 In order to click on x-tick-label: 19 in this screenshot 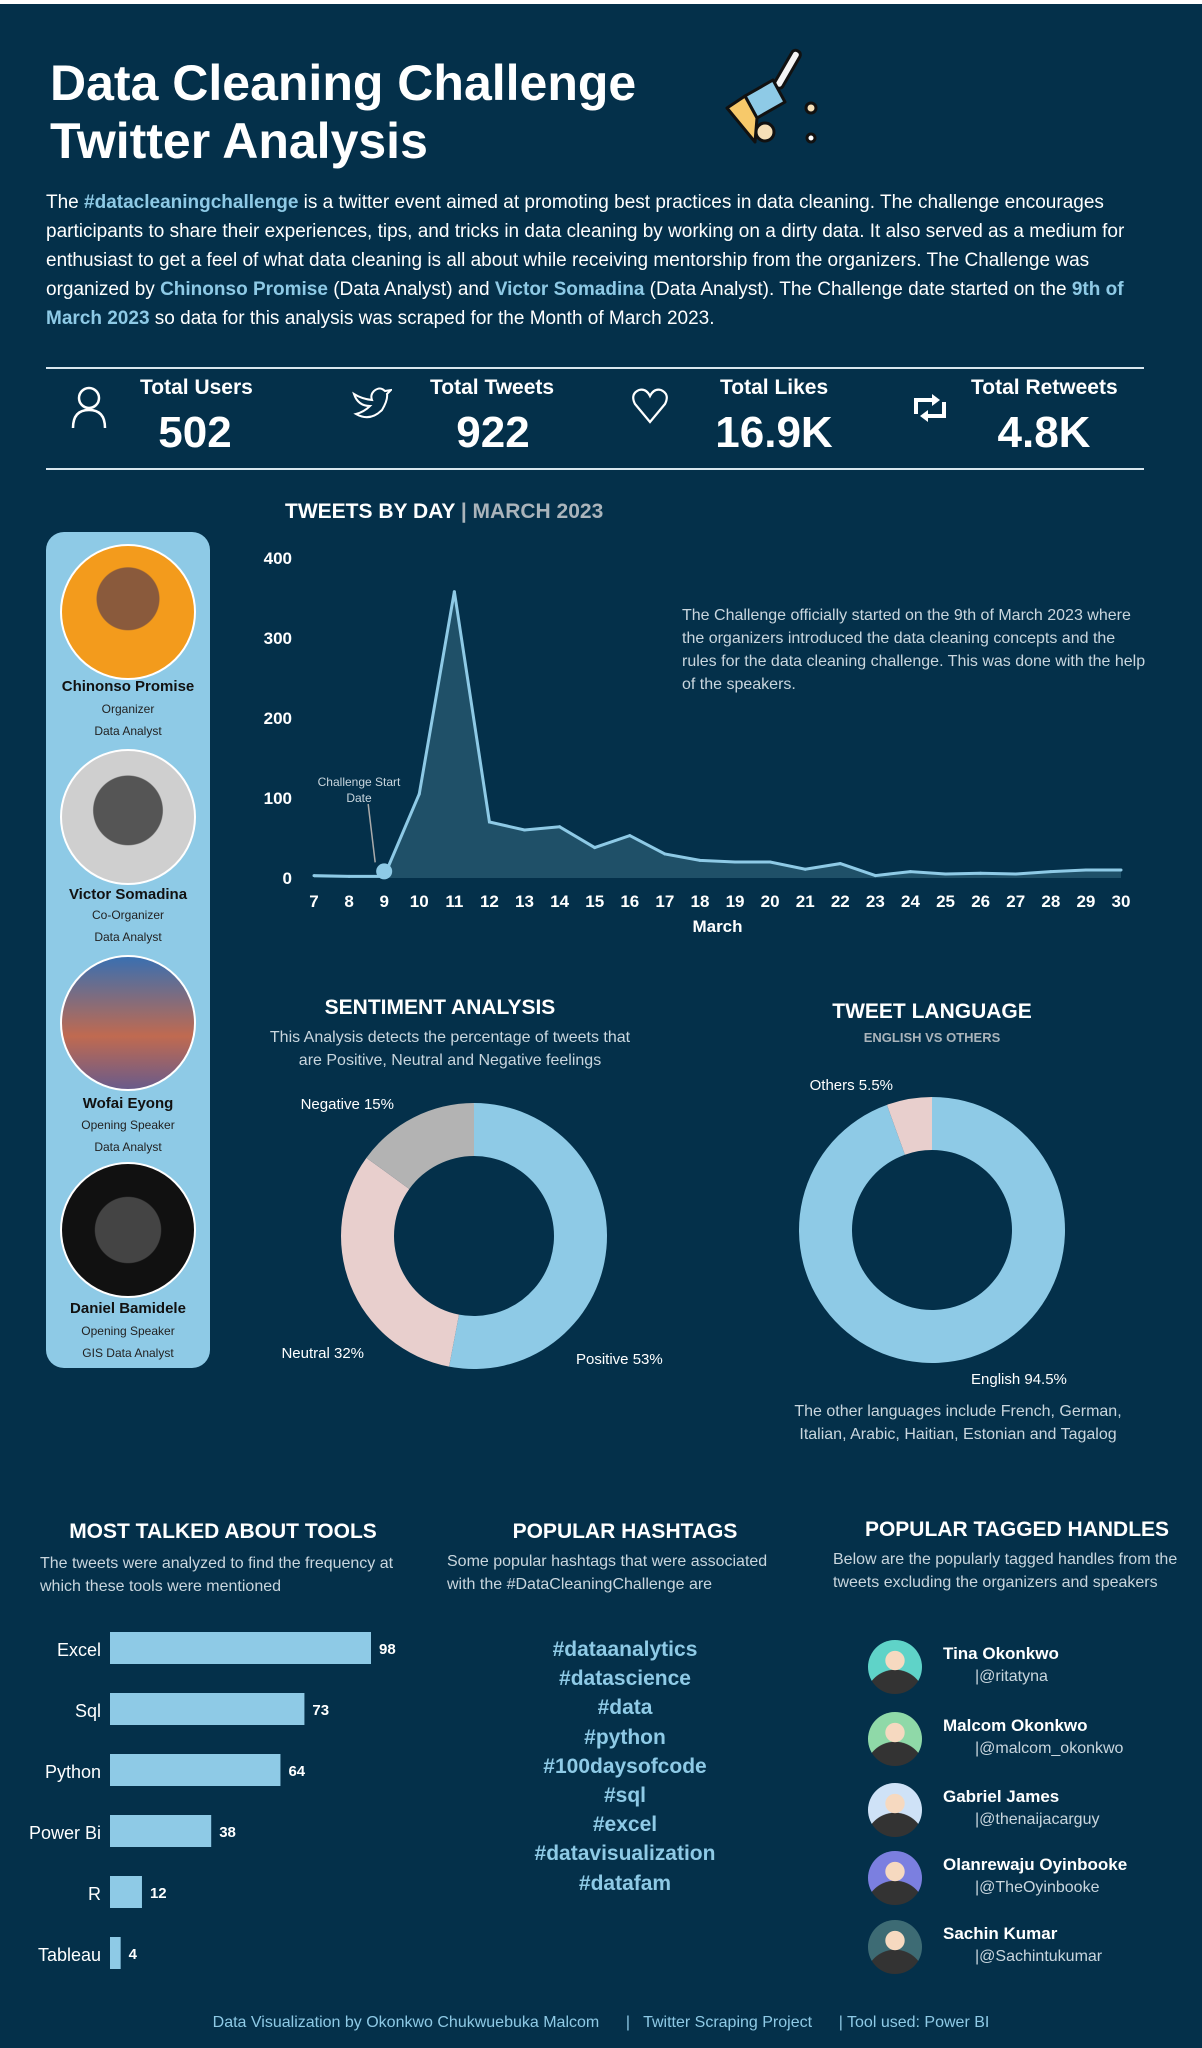, I will do `click(735, 901)`.